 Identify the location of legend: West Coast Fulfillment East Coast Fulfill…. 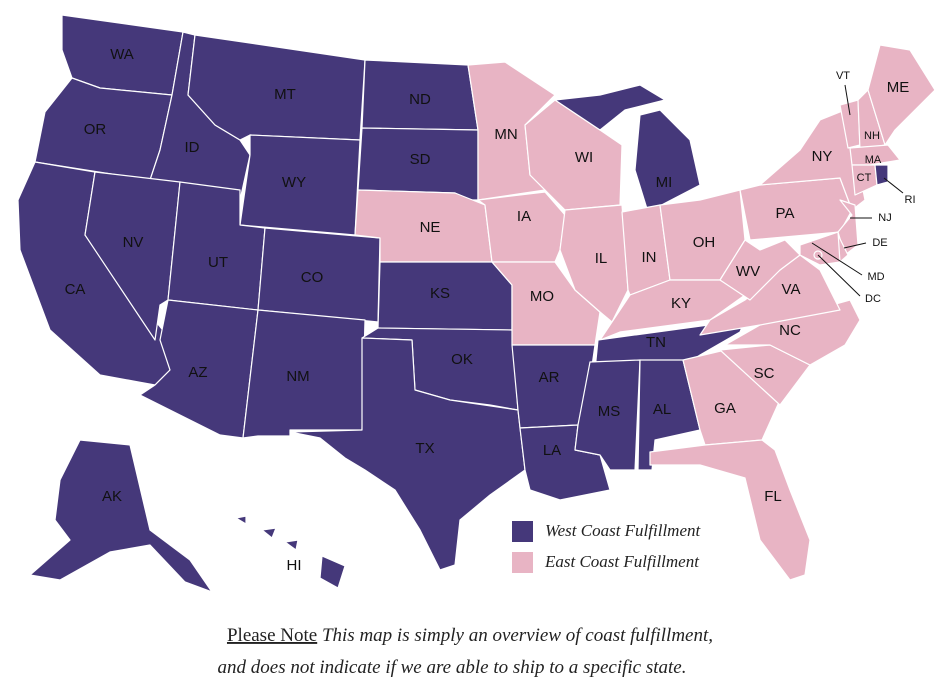
(606, 547).